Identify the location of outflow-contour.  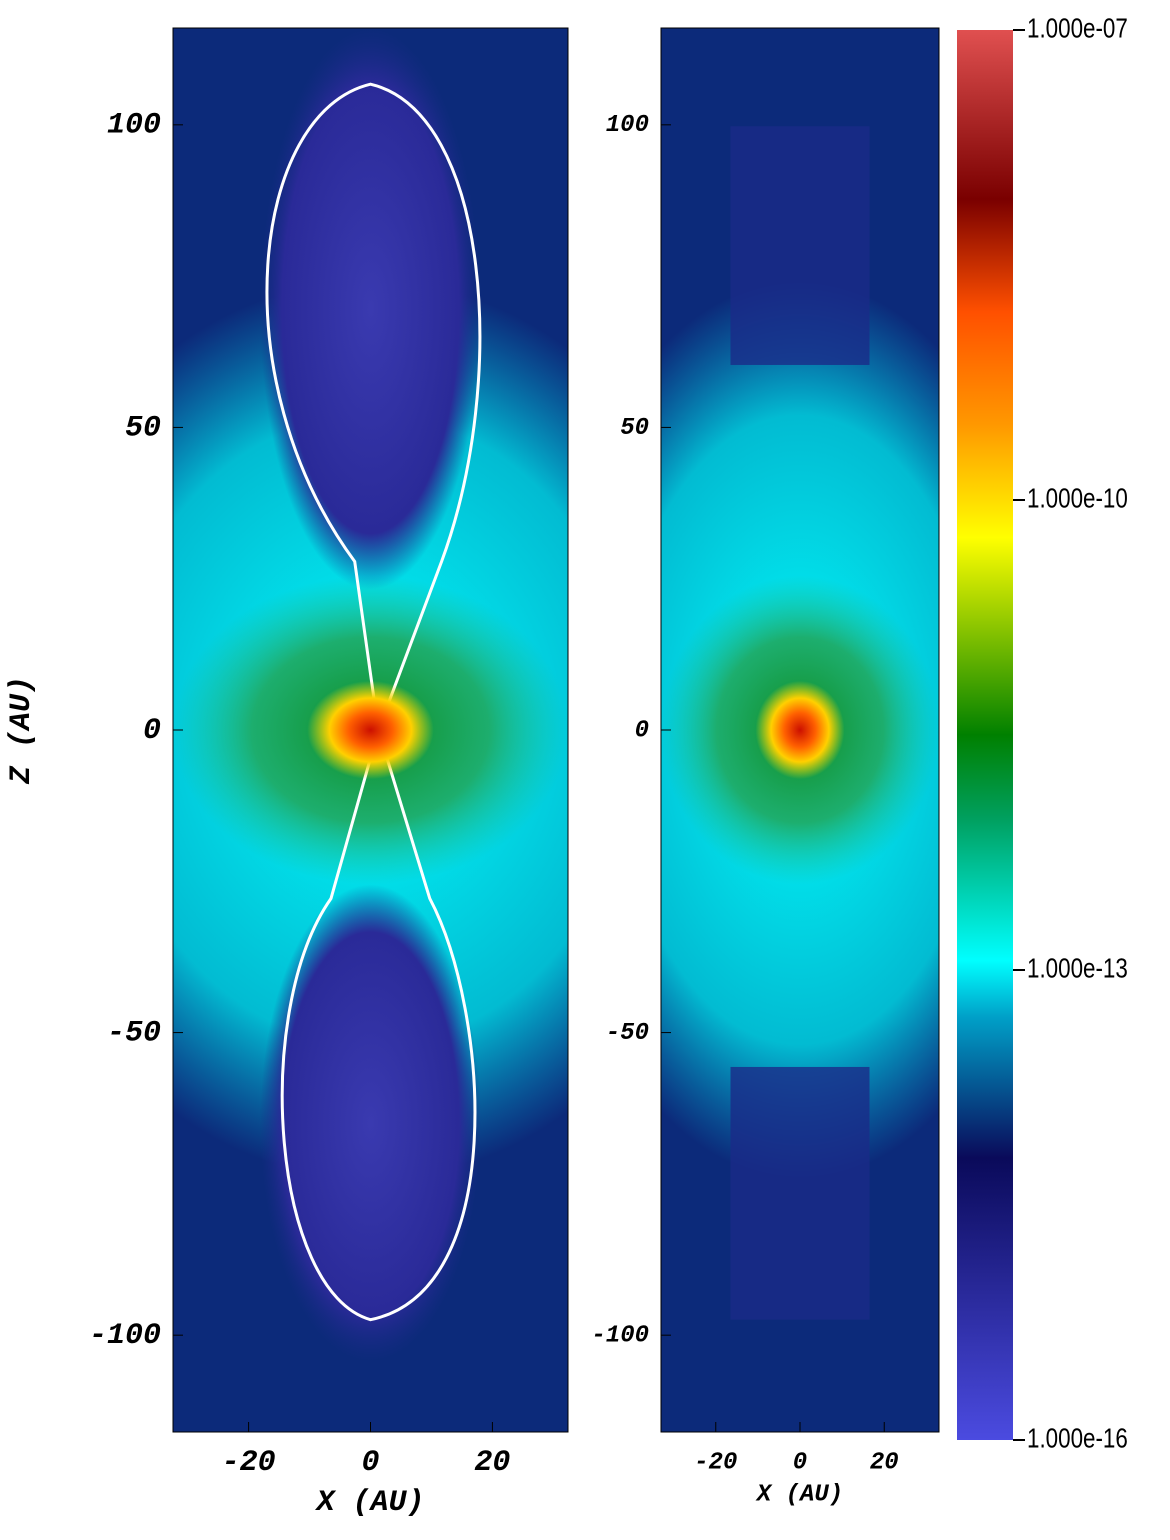
(378, 1023).